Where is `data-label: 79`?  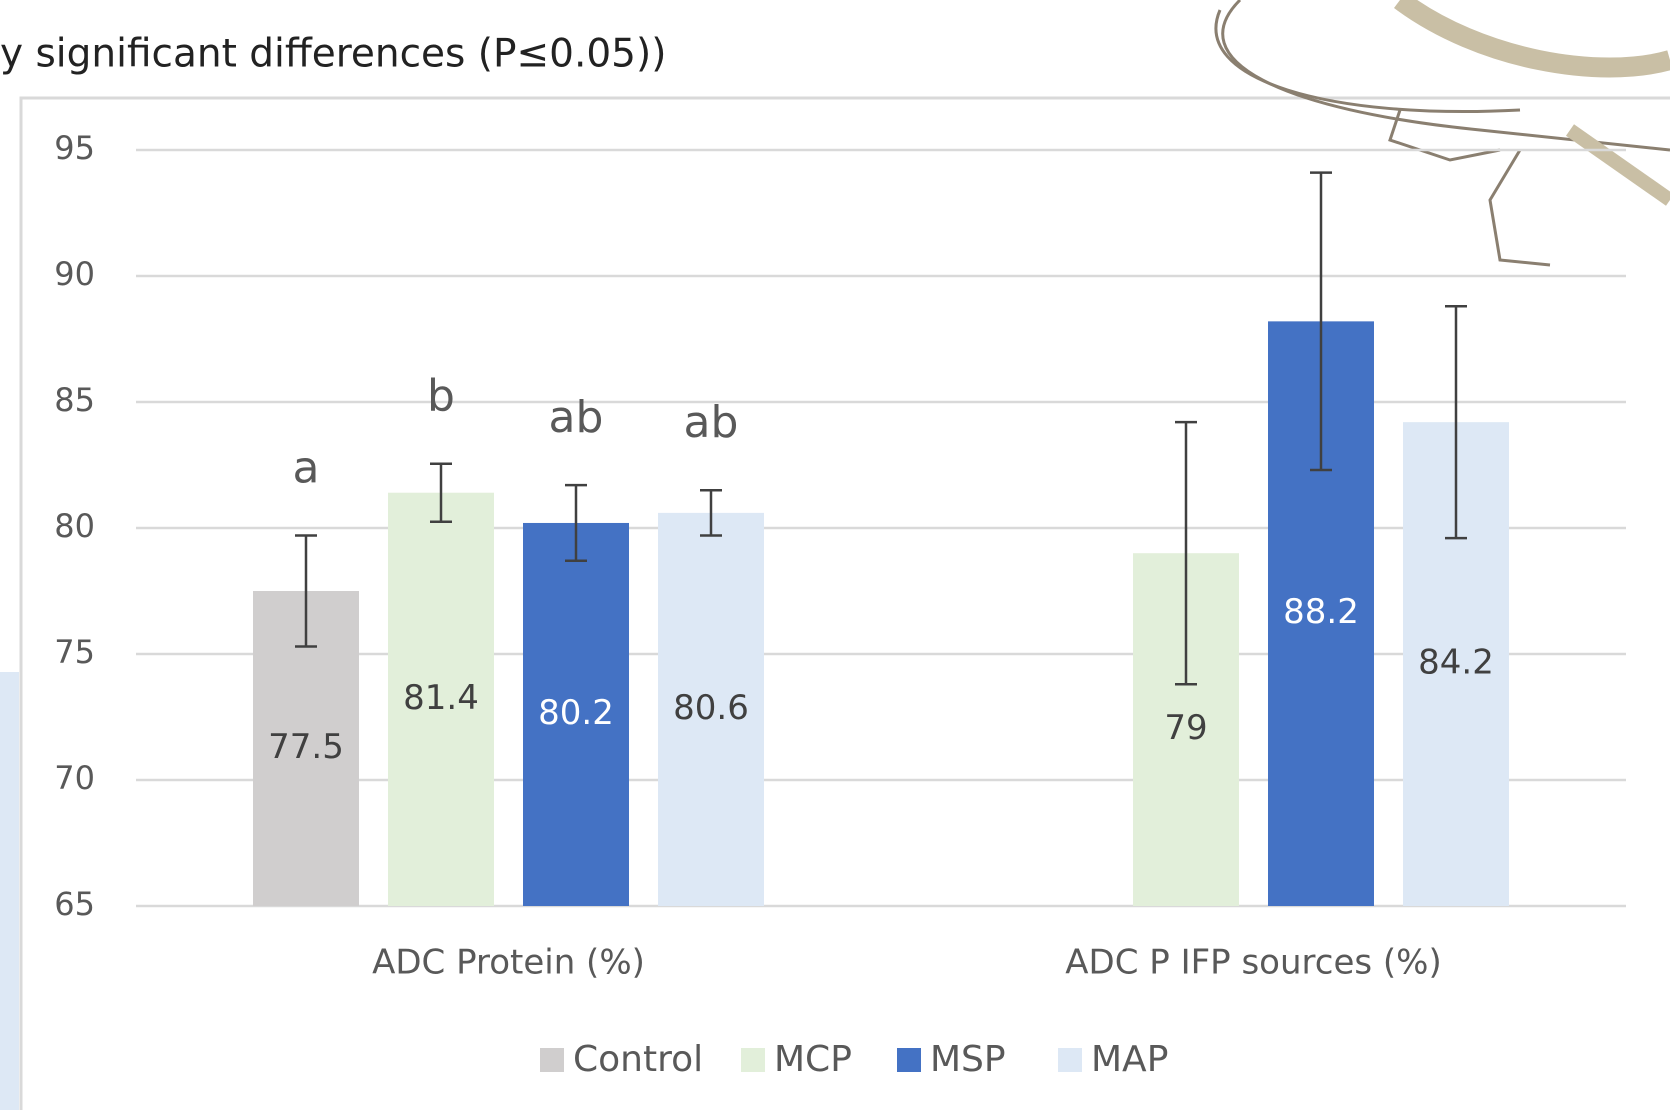 data-label: 79 is located at coordinates (1185, 728).